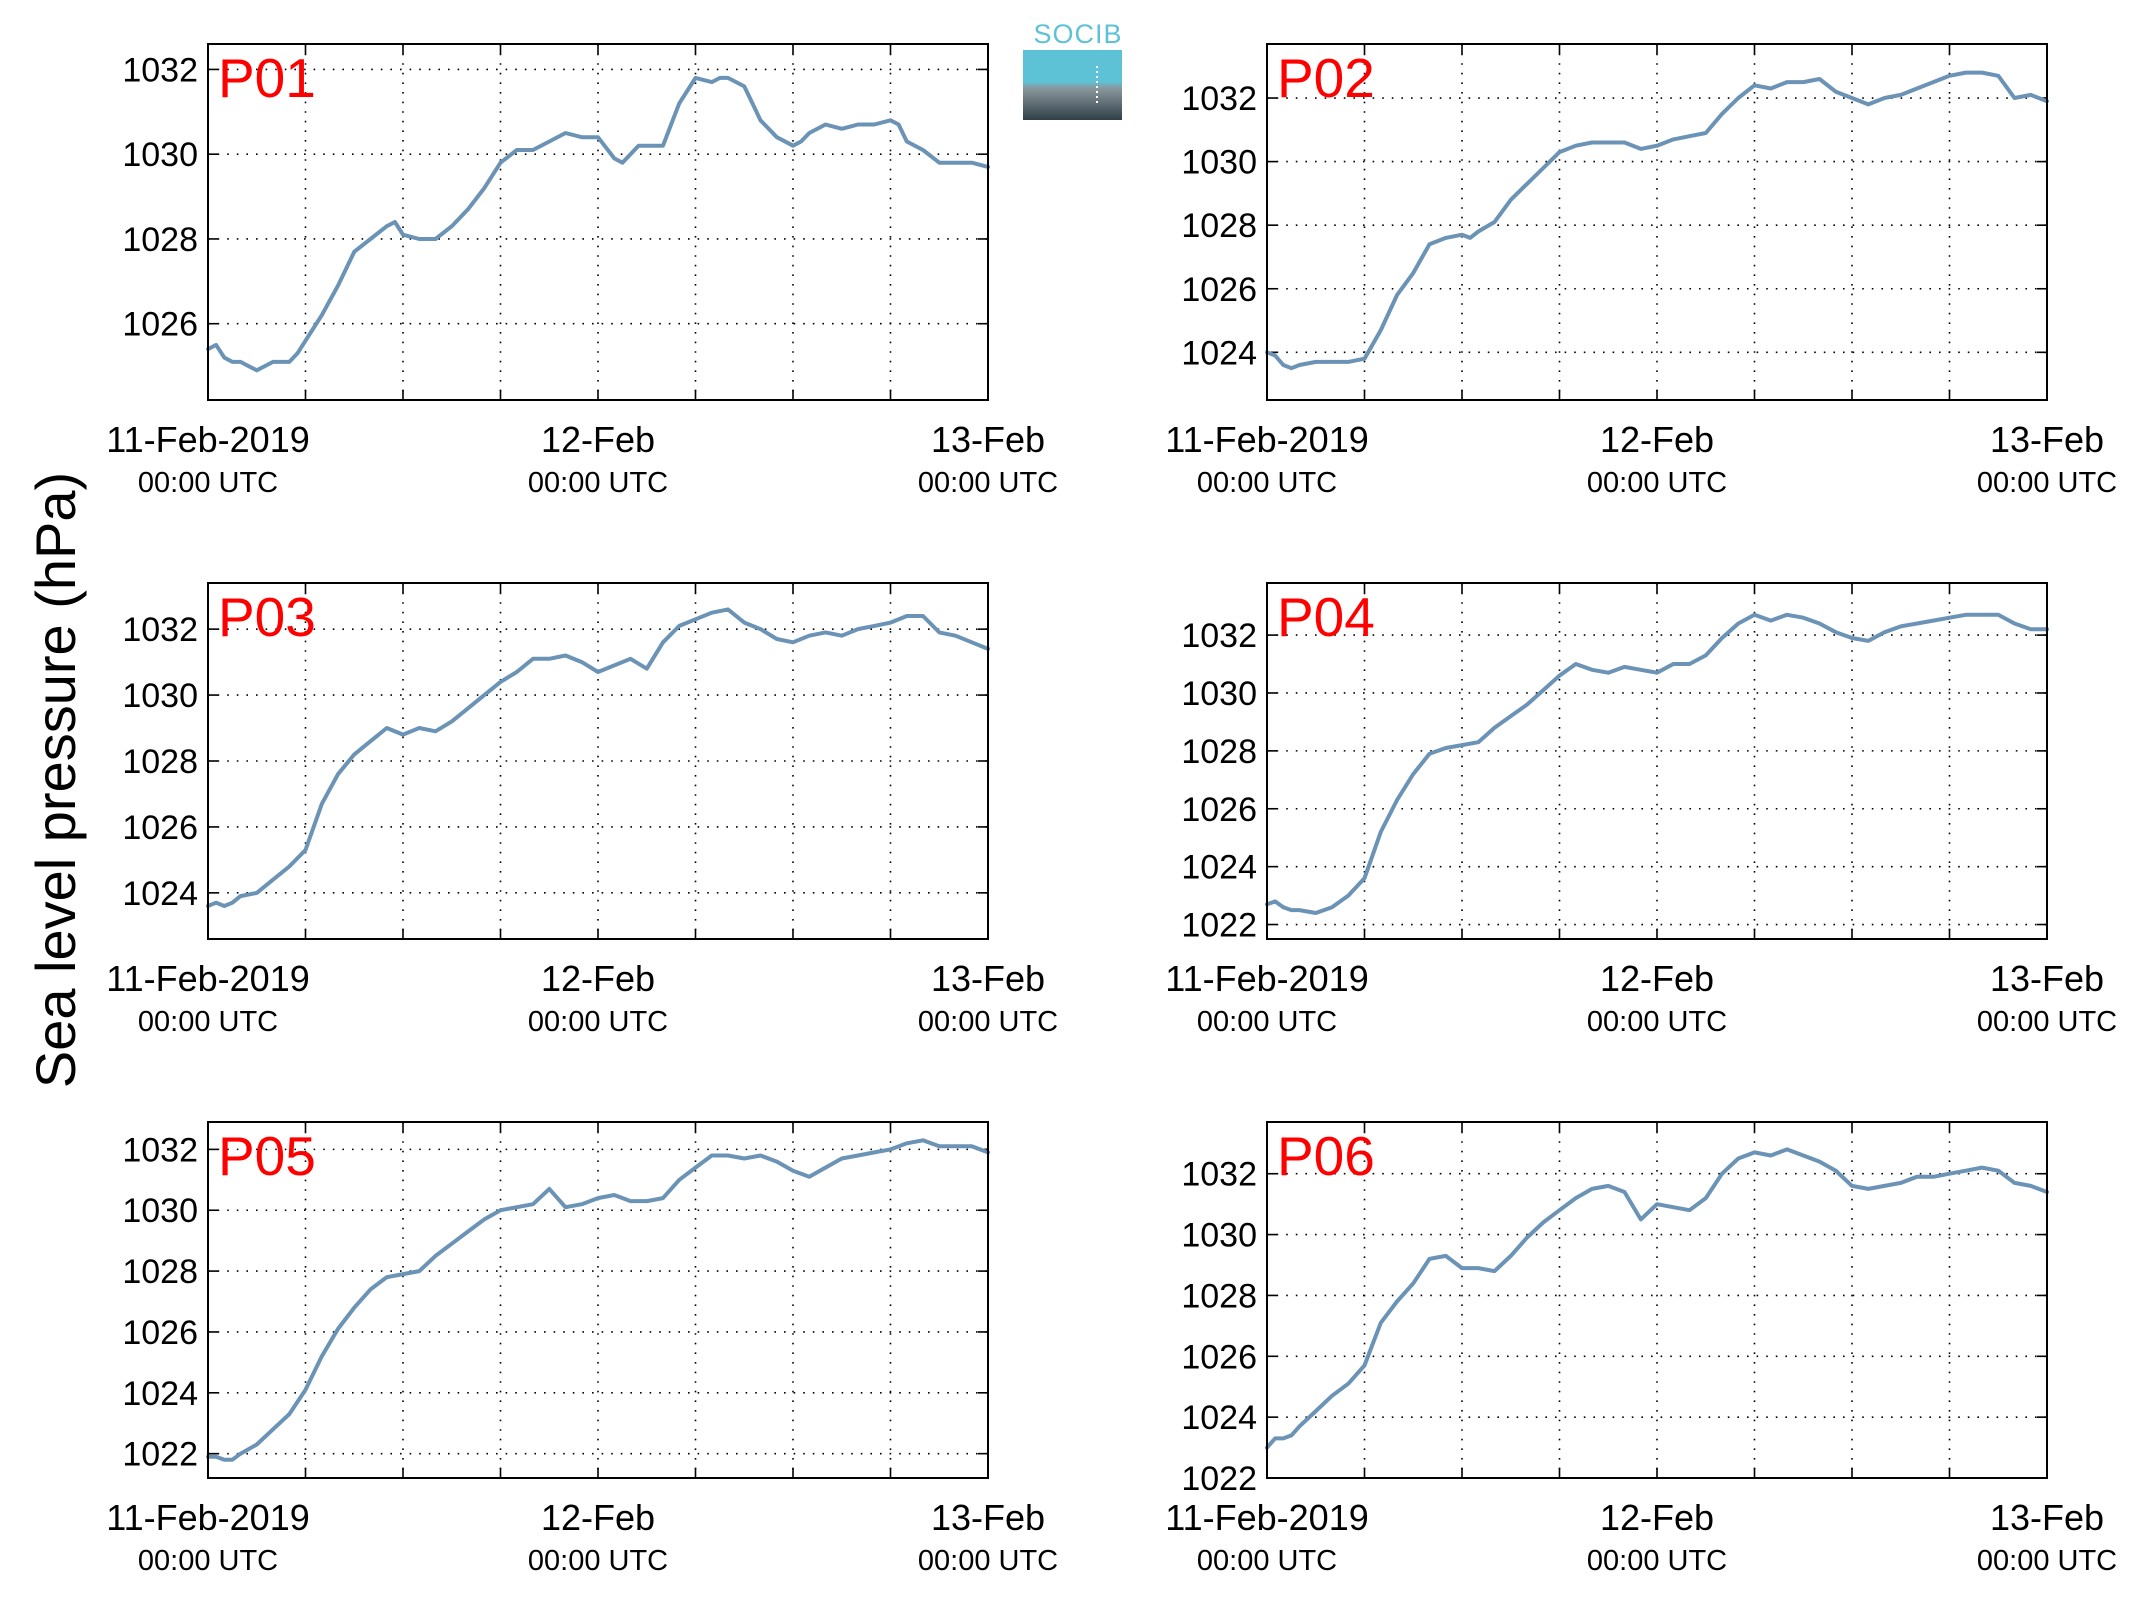 The image size is (2133, 1608). I want to click on panel-label: P01, so click(267, 78).